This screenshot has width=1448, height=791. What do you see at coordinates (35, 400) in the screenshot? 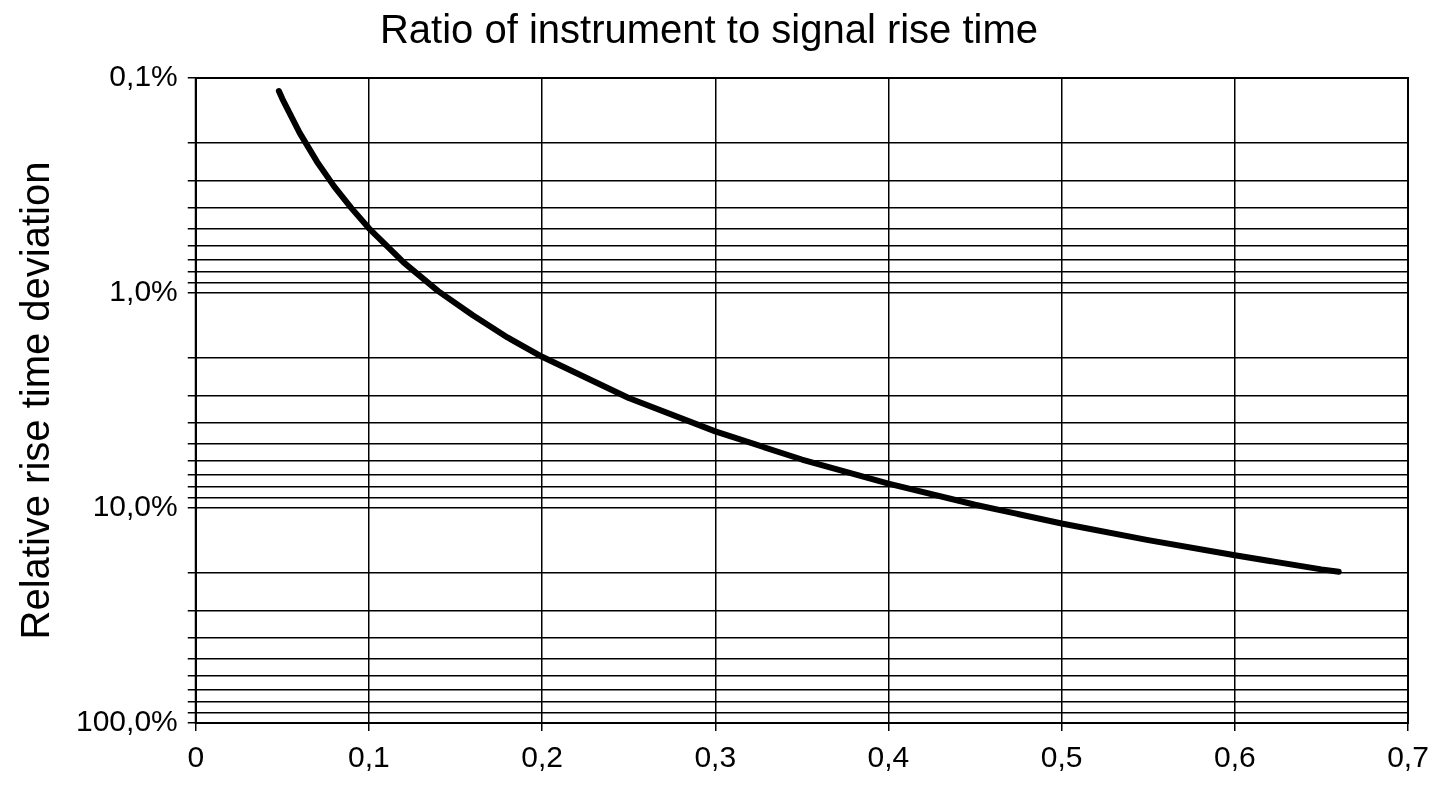
I see `y-axis-title: Relative rise time deviation` at bounding box center [35, 400].